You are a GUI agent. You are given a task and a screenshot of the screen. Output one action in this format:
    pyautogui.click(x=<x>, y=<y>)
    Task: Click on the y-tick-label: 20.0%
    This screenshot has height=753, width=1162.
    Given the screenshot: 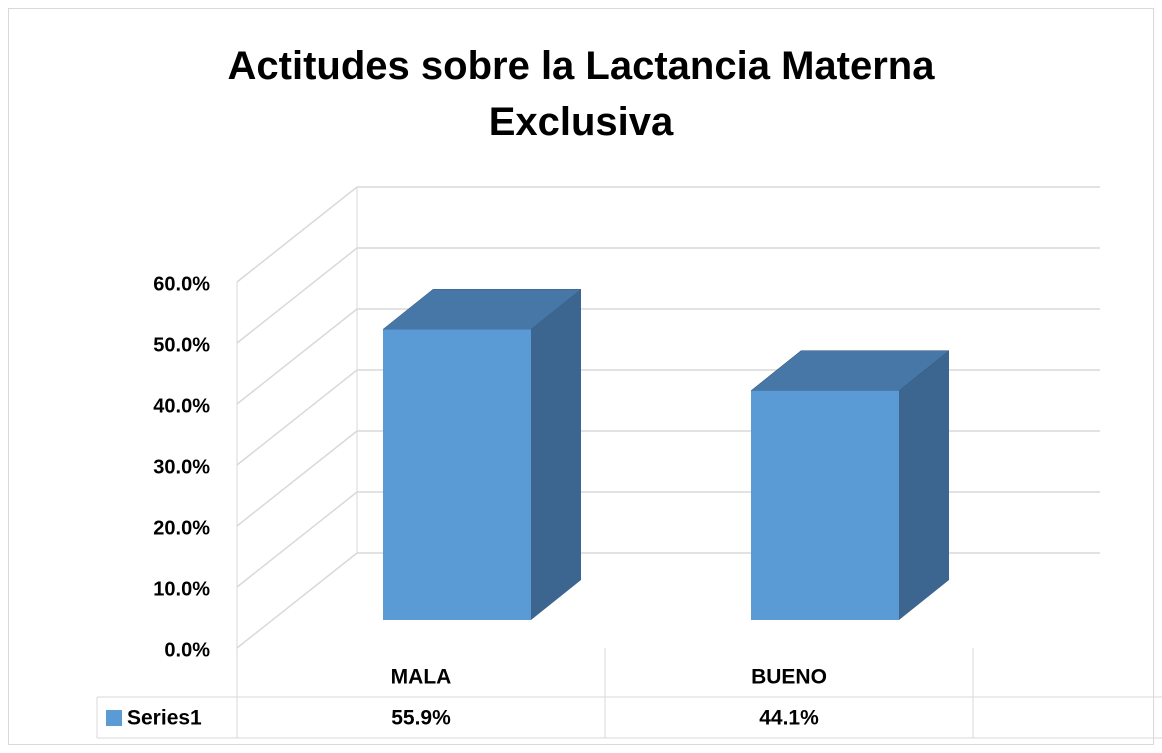 What is the action you would take?
    pyautogui.click(x=181, y=528)
    